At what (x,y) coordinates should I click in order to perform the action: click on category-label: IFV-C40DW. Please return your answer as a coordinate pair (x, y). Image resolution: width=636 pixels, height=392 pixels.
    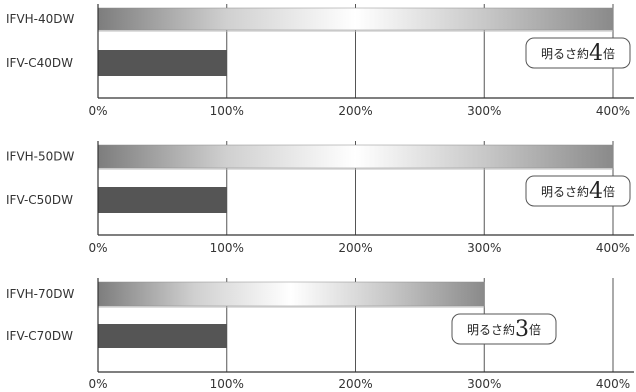
    Looking at the image, I should click on (39, 63).